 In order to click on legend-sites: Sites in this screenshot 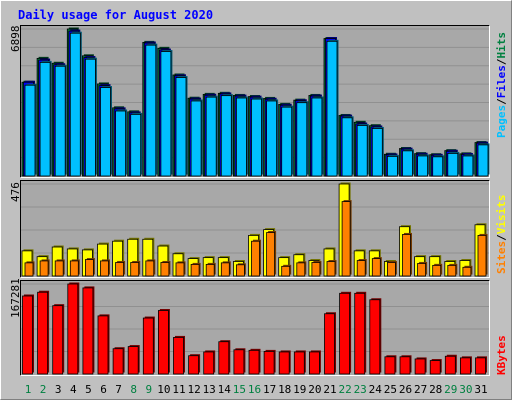, I will do `click(501, 257)`.